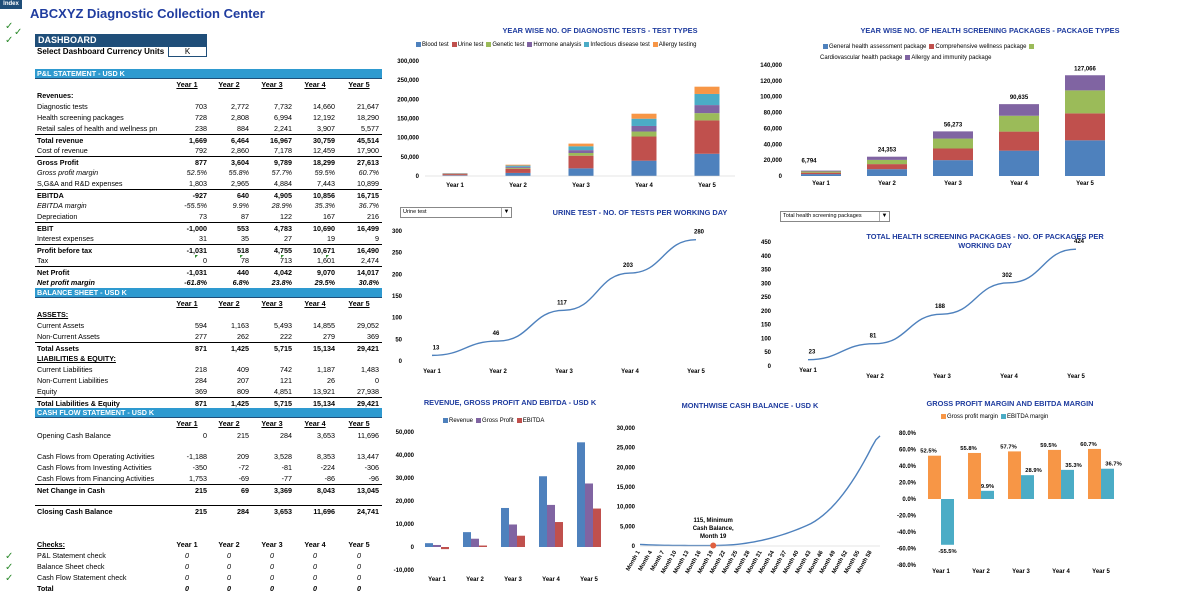 The image size is (1200, 600). I want to click on cell-value: 29,421, so click(368, 348).